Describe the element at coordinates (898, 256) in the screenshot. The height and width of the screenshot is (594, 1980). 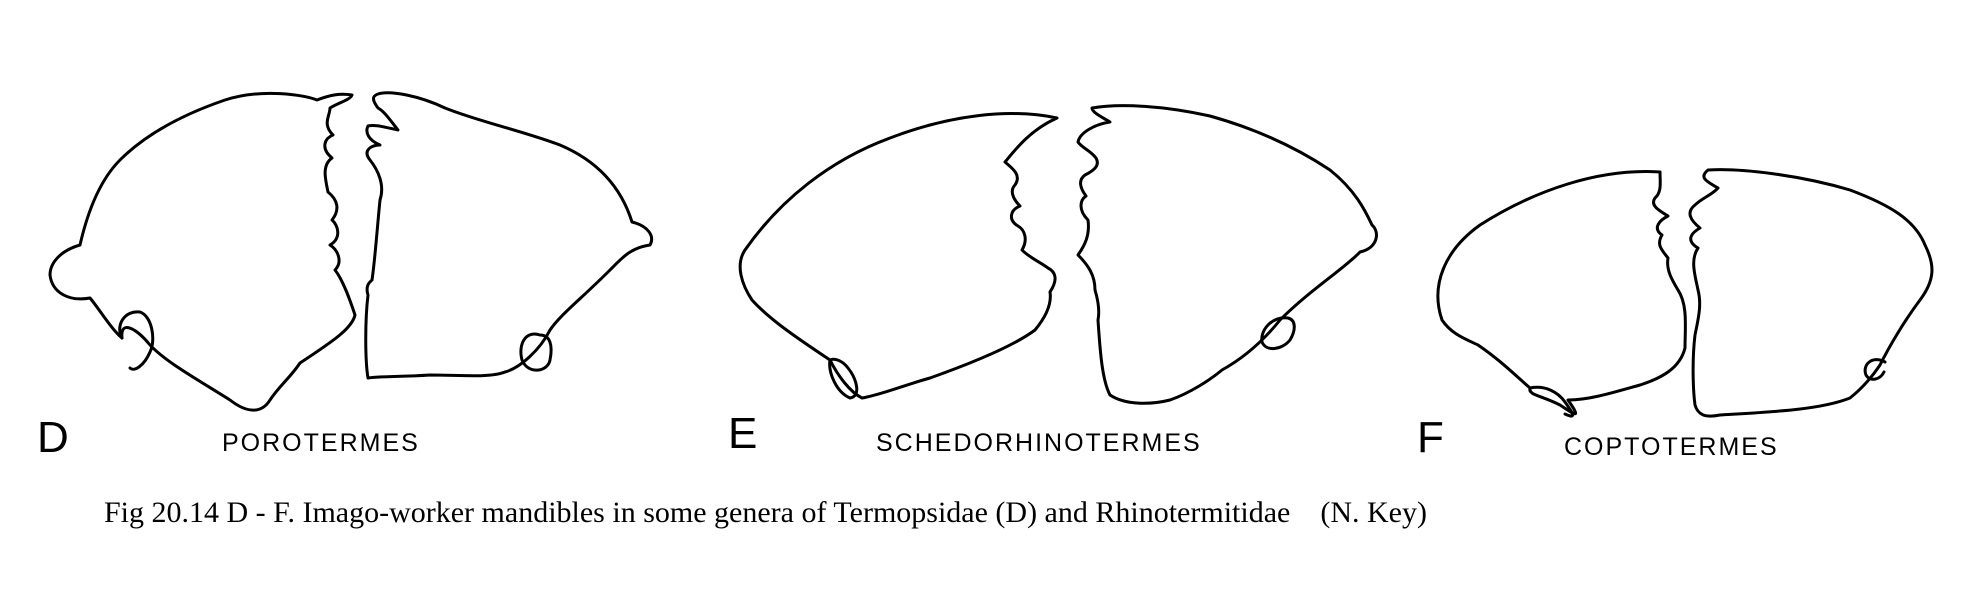
I see `schedorhinotermes-left-mandible` at that location.